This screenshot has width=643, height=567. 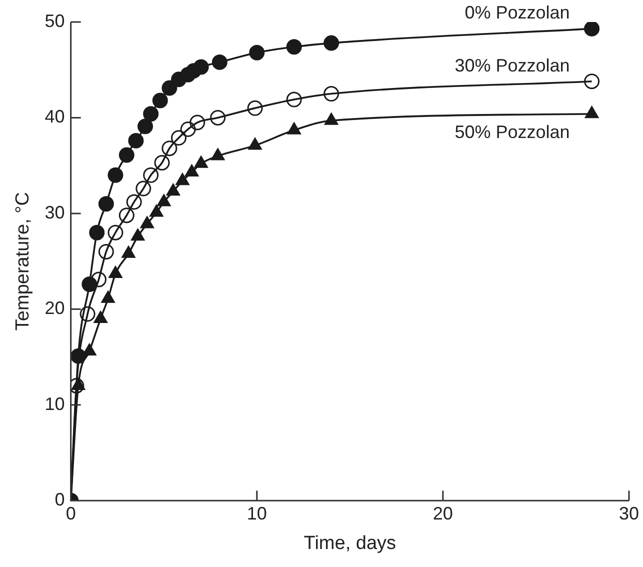 I want to click on series-label: 0% Pozzolan, so click(x=517, y=12).